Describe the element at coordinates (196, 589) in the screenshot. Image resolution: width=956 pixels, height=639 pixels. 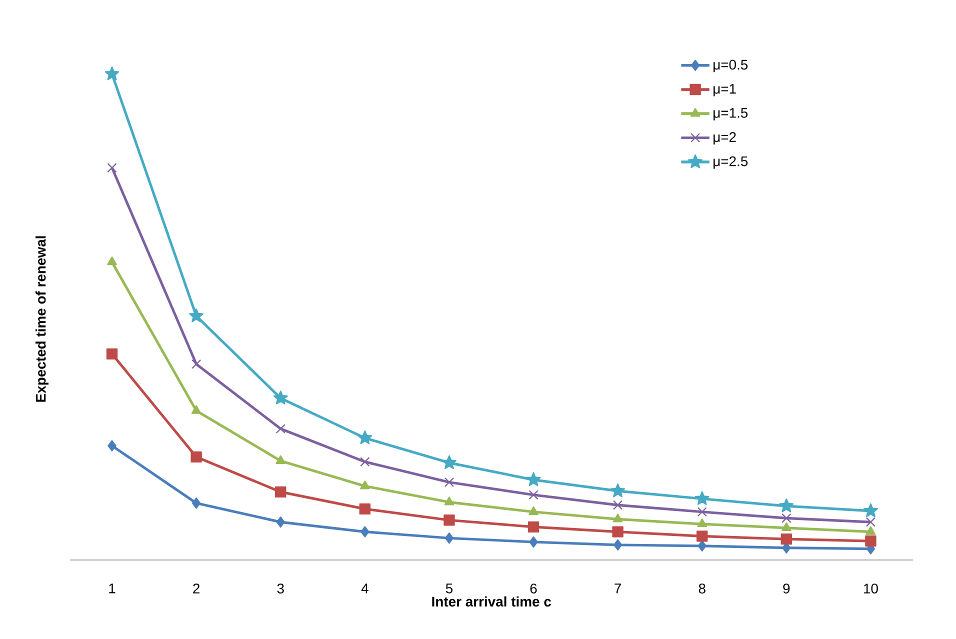
I see `x-tick-label: 2` at that location.